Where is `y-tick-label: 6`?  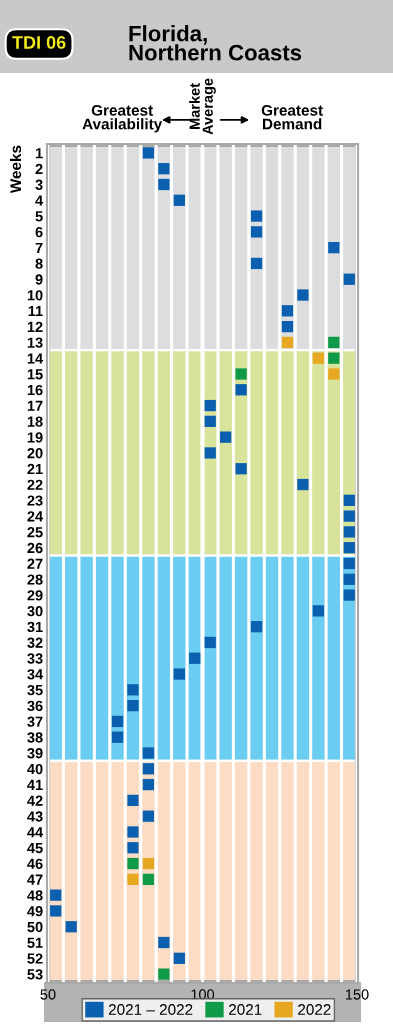 y-tick-label: 6 is located at coordinates (39, 232).